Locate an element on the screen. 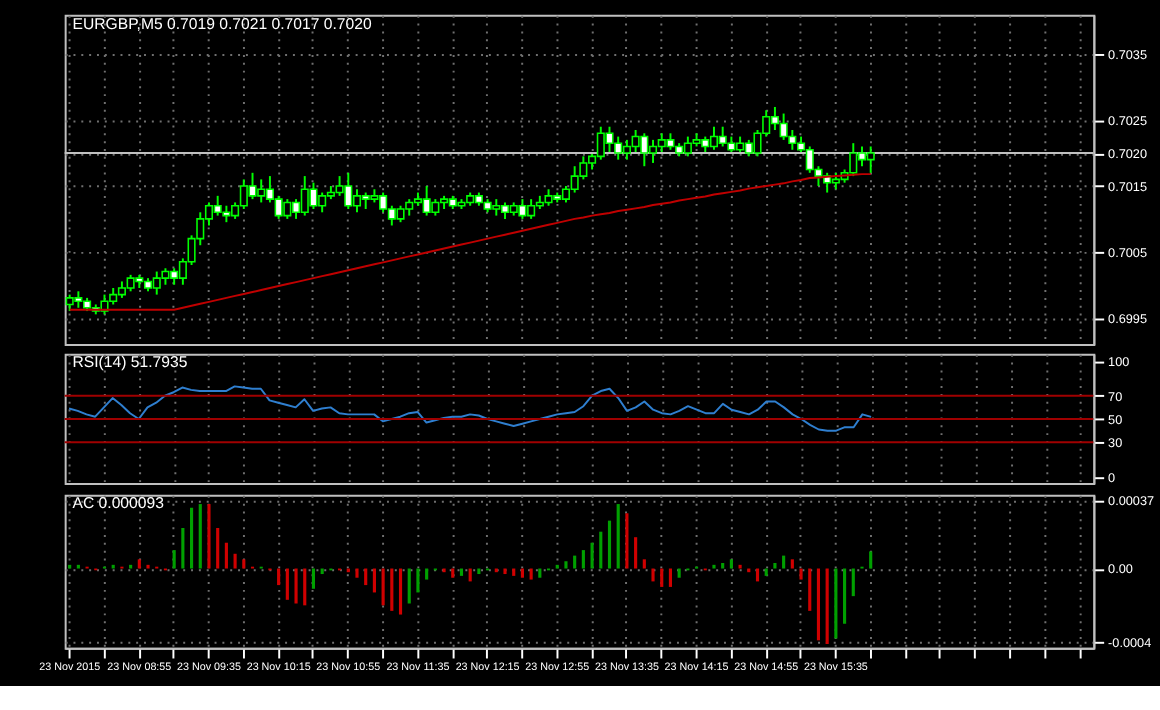 Image resolution: width=1160 pixels, height=710 pixels. chart-title: RSI(14) 51.7935 is located at coordinates (130, 362).